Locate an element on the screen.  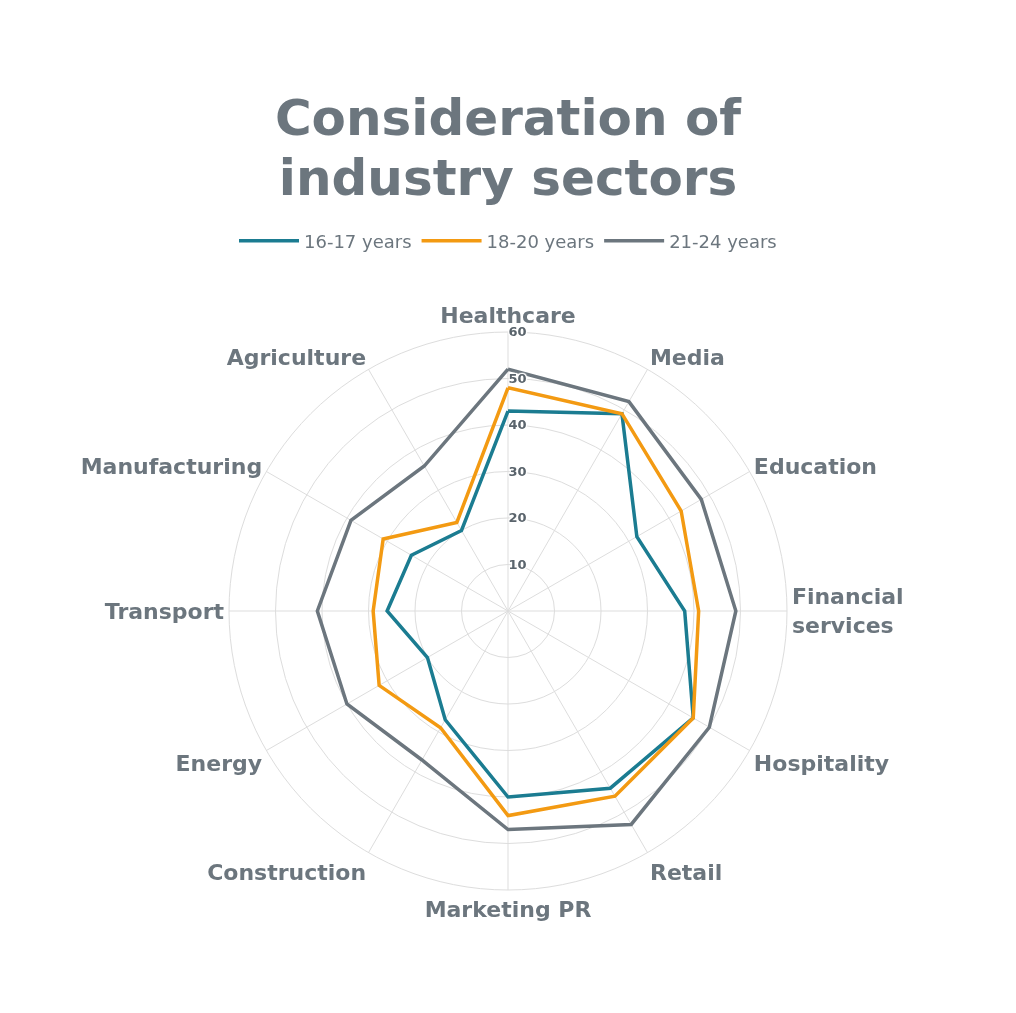
spoke-label: Hospitality is located at coordinates (821, 763).